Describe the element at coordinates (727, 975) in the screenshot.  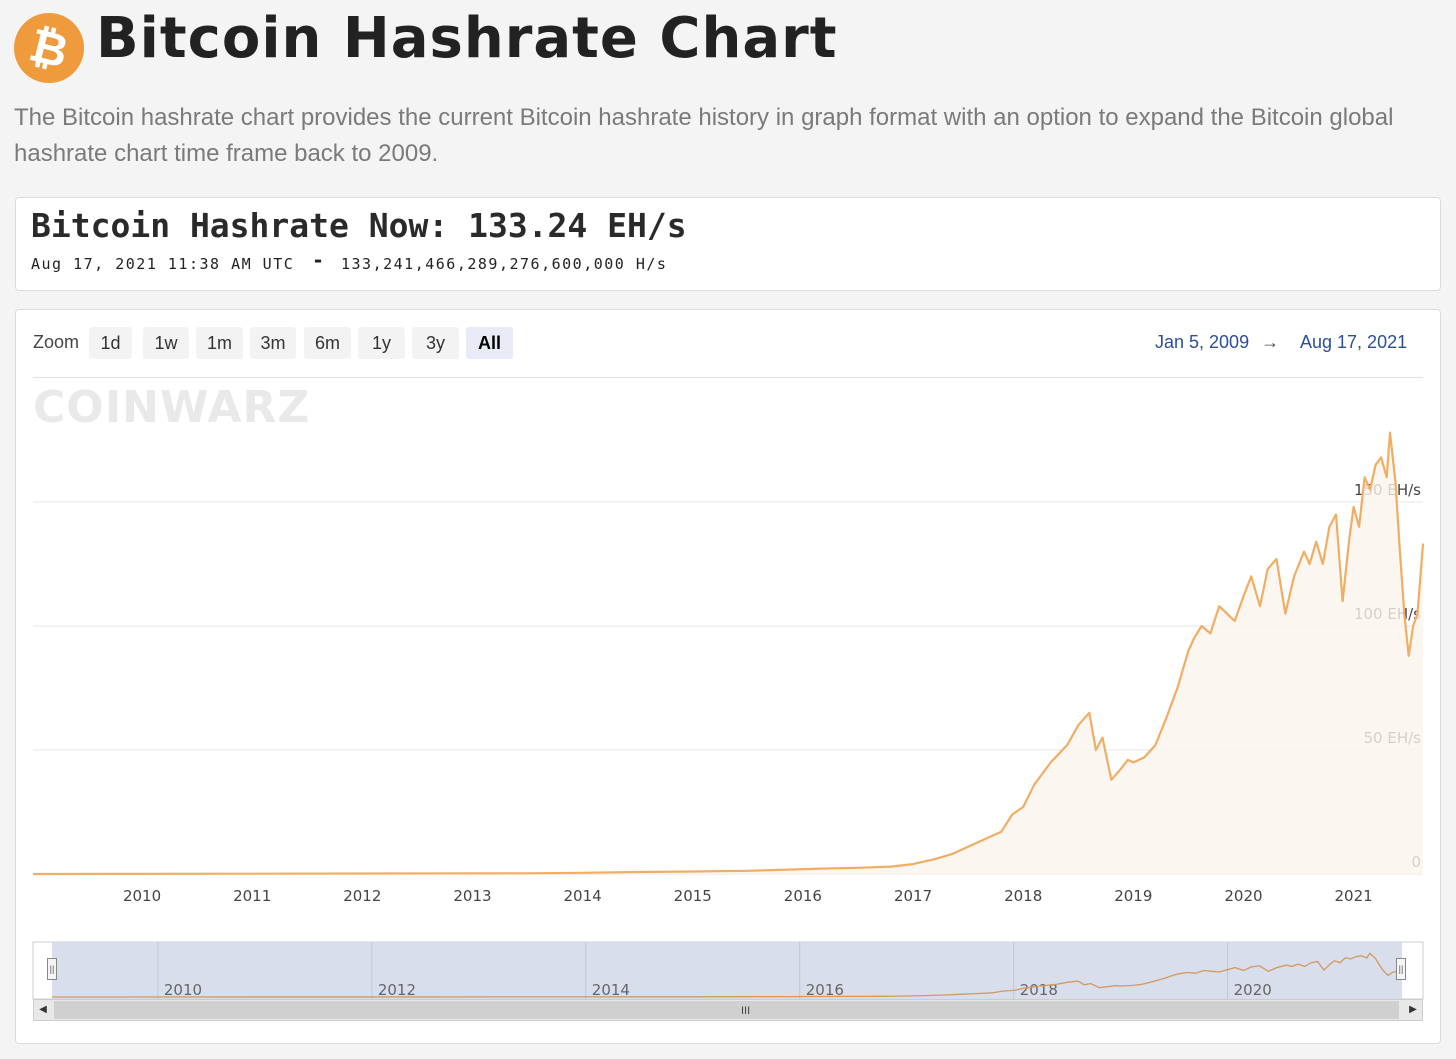
I see `navigator-series-line` at that location.